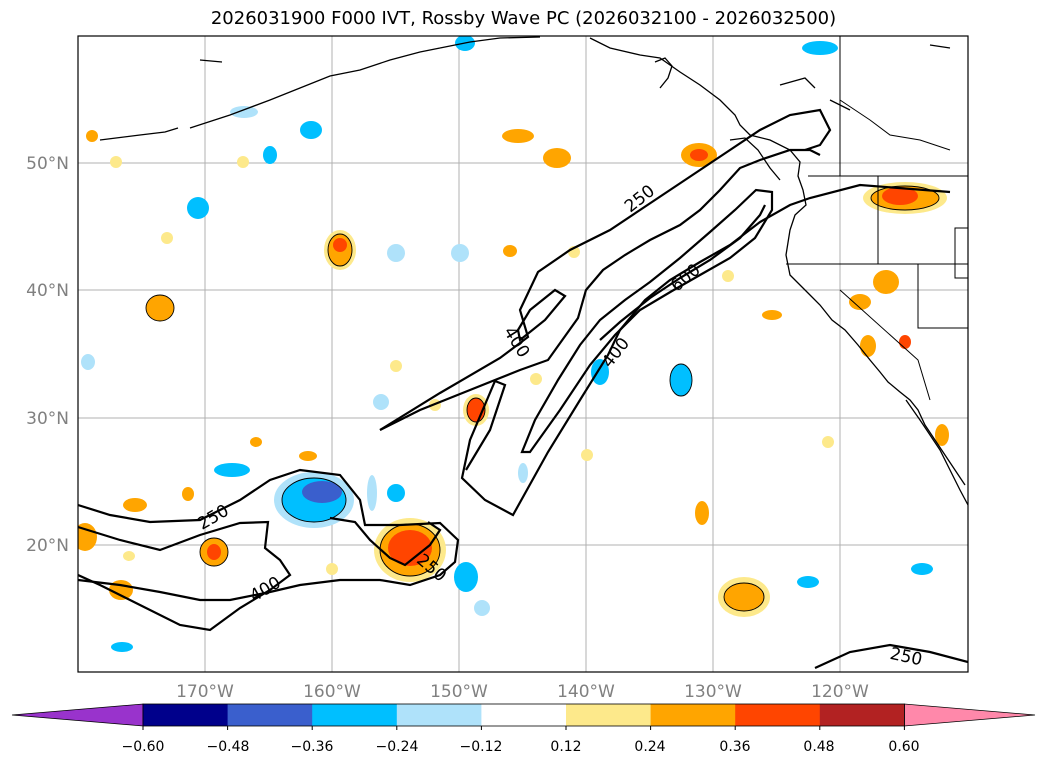  What do you see at coordinates (397, 747) in the screenshot?
I see `colorbar-tick-label: −0.24` at bounding box center [397, 747].